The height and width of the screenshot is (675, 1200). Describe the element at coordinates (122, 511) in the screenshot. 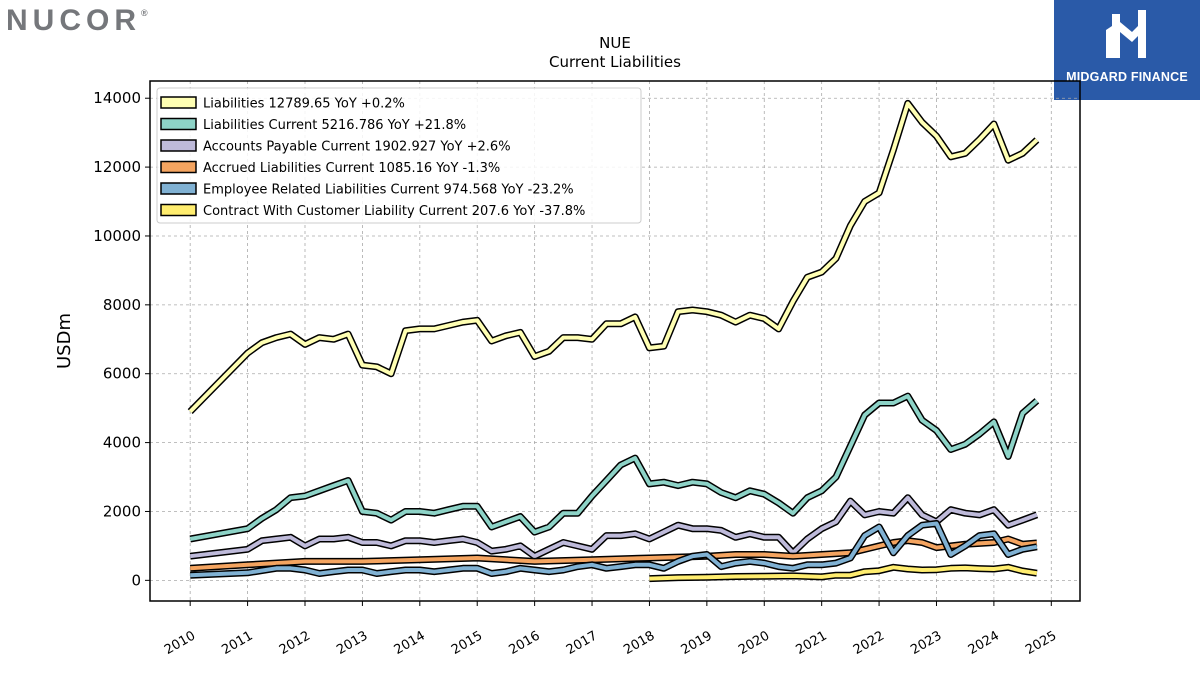

I see `y-tick-label: 2000` at that location.